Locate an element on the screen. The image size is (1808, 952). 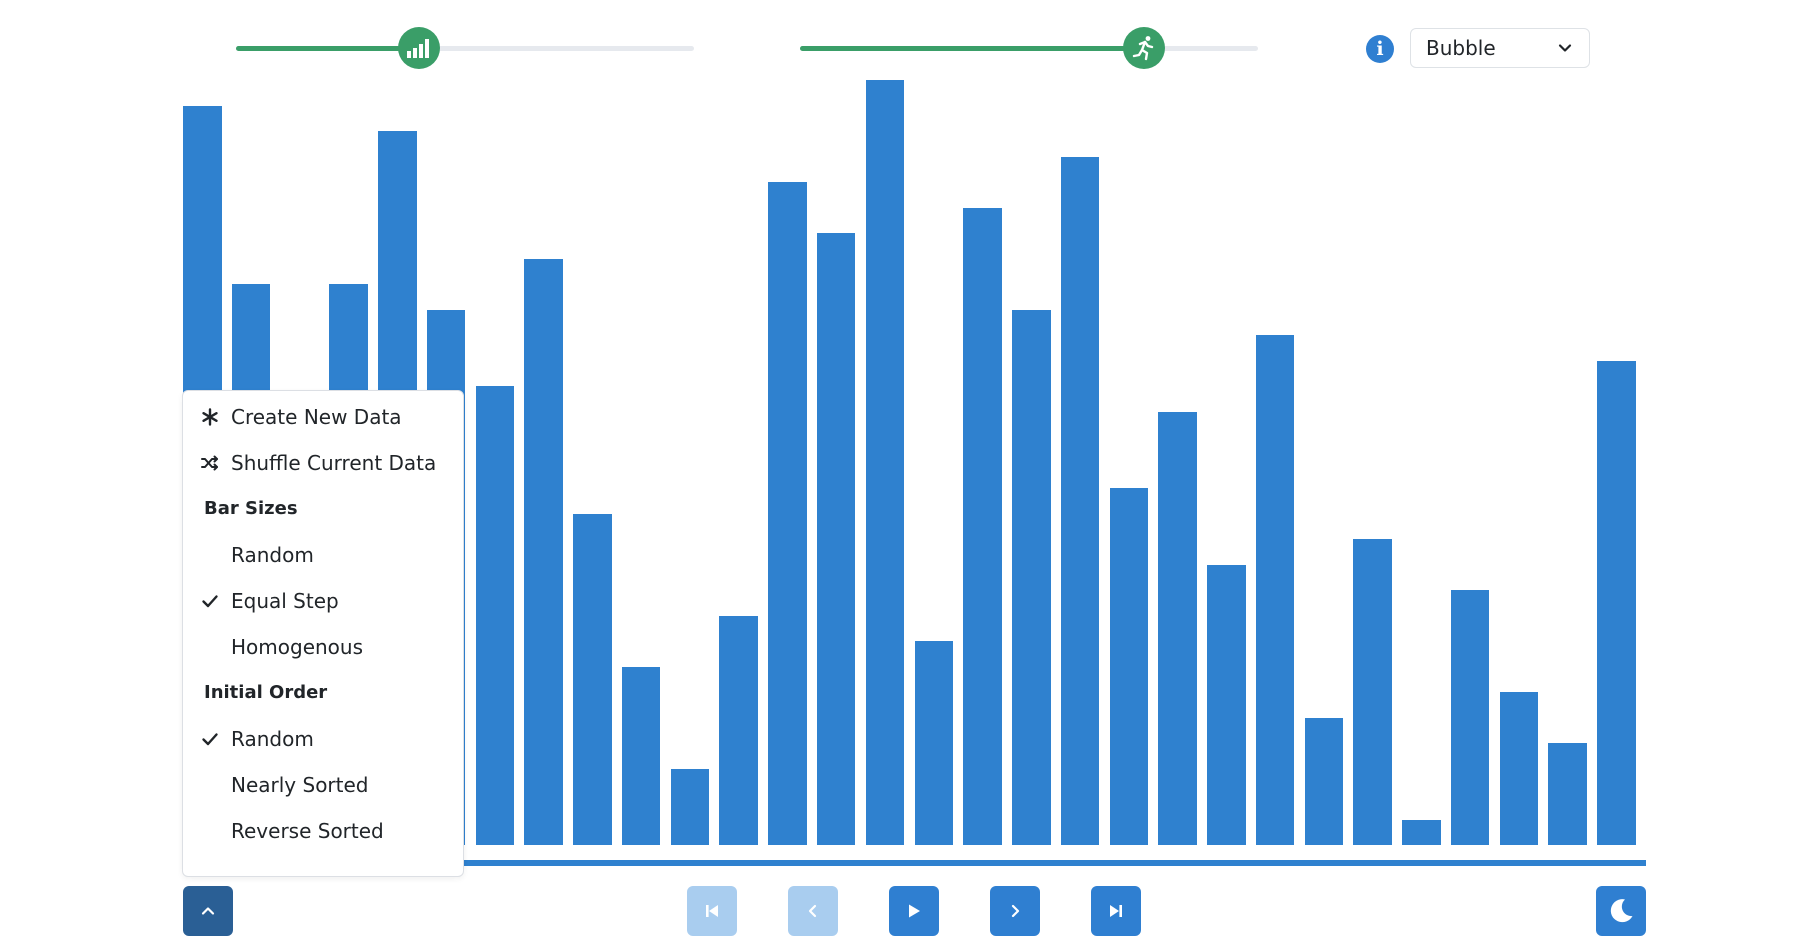
skip-to-end-button is located at coordinates (1116, 911).